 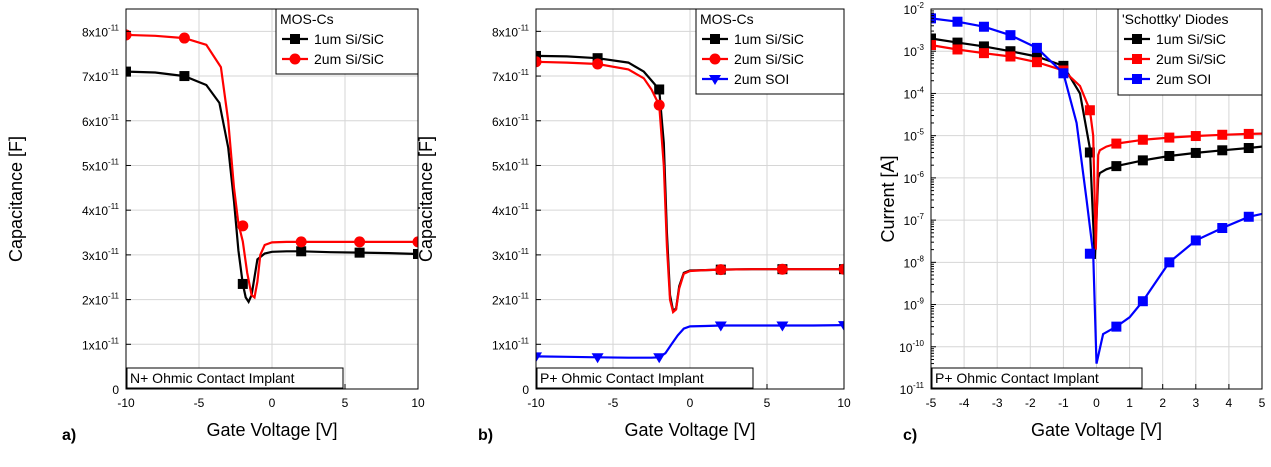 I want to click on x-tick-label: 3, so click(x=1195, y=403).